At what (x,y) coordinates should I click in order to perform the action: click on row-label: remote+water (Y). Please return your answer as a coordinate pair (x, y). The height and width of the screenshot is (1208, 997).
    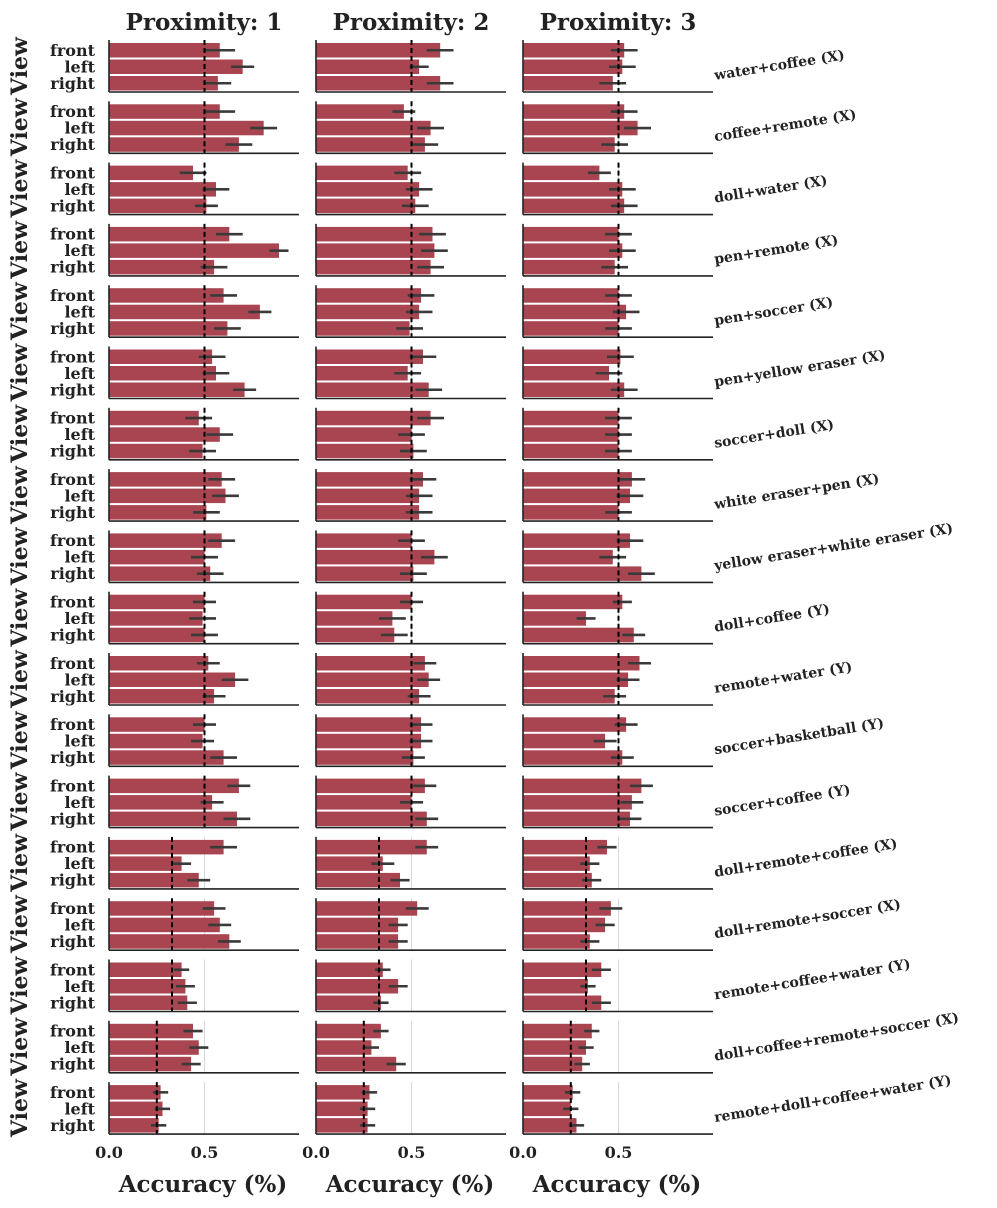
    Looking at the image, I should click on (783, 678).